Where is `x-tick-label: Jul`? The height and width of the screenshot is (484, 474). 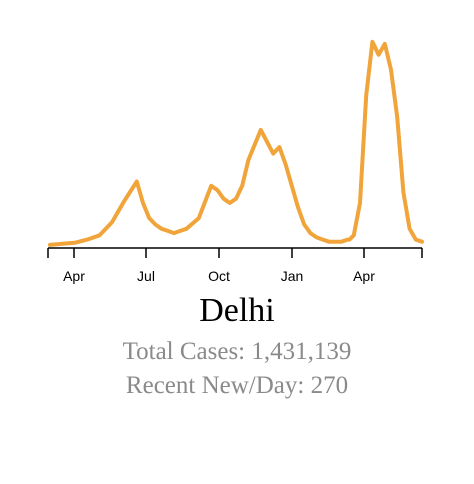 x-tick-label: Jul is located at coordinates (146, 276).